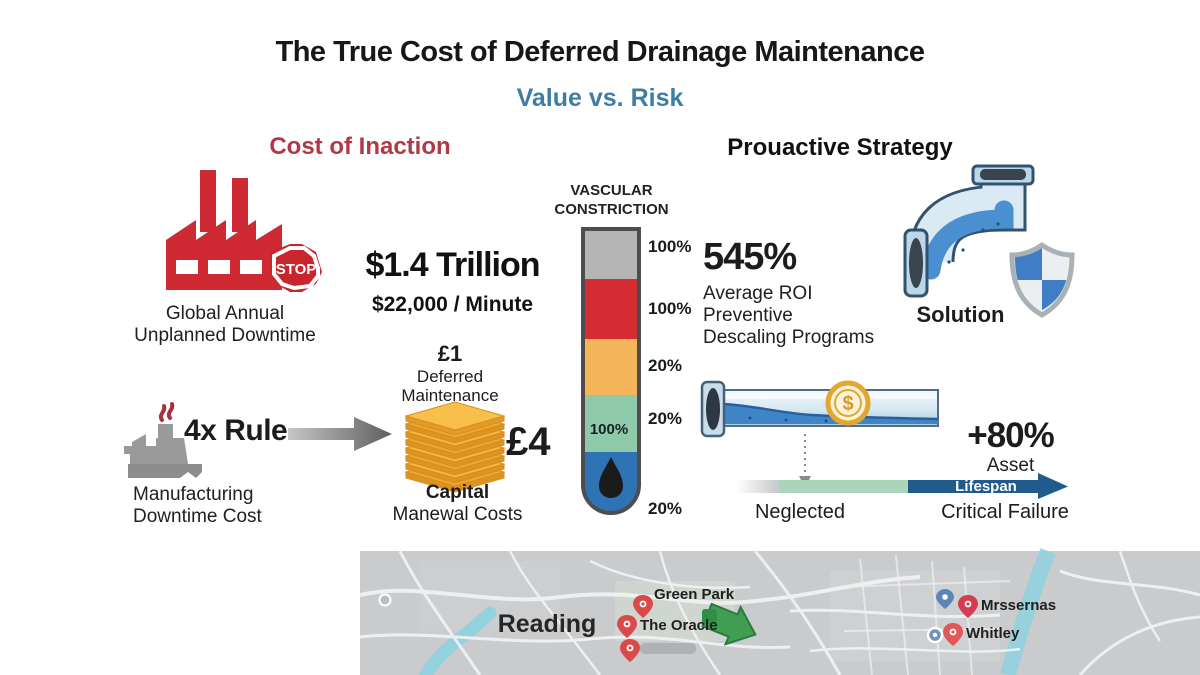 Image resolution: width=1200 pixels, height=675 pixels. Describe the element at coordinates (611, 367) in the screenshot. I see `tube-band-orange` at that location.